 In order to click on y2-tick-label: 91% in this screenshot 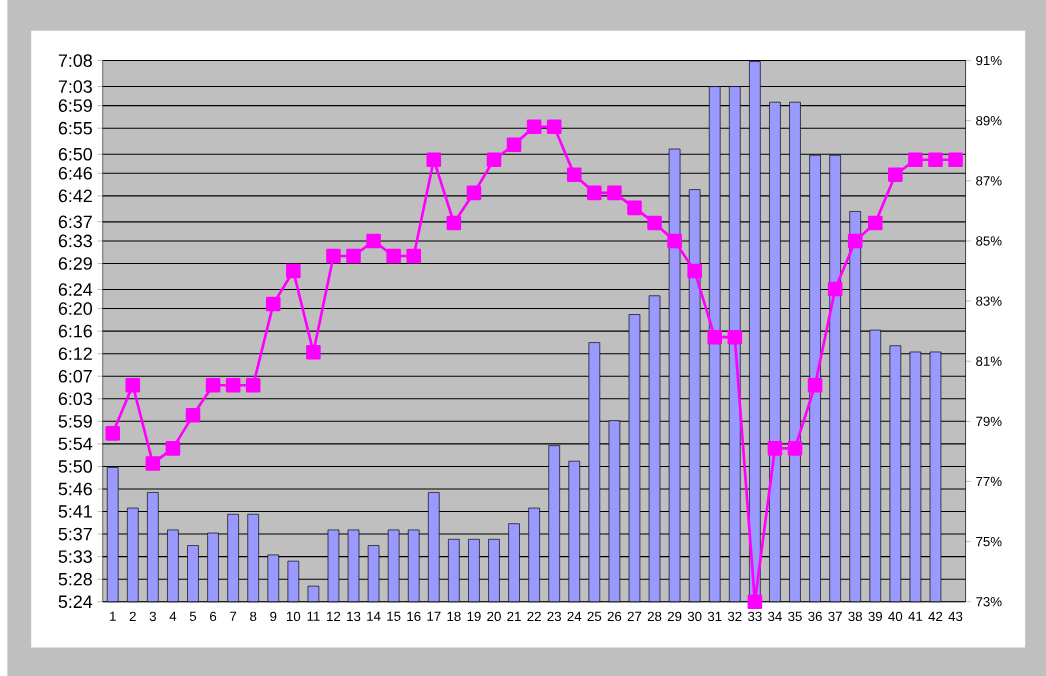, I will do `click(989, 60)`.